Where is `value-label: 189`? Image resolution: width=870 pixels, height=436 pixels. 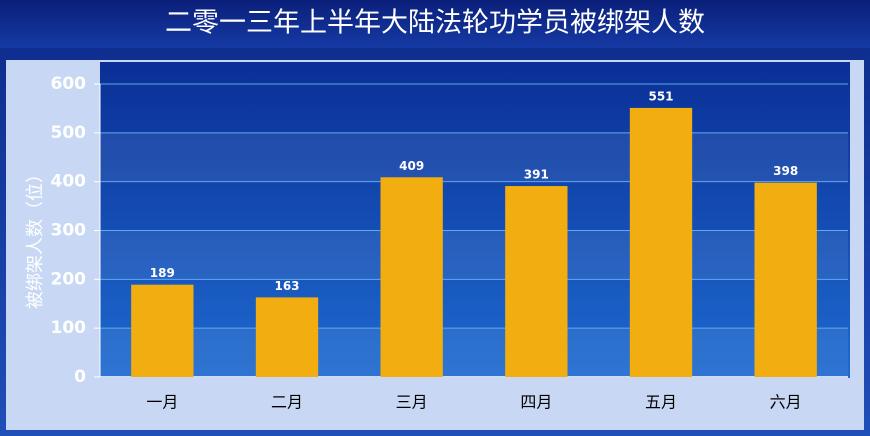
value-label: 189 is located at coordinates (162, 273).